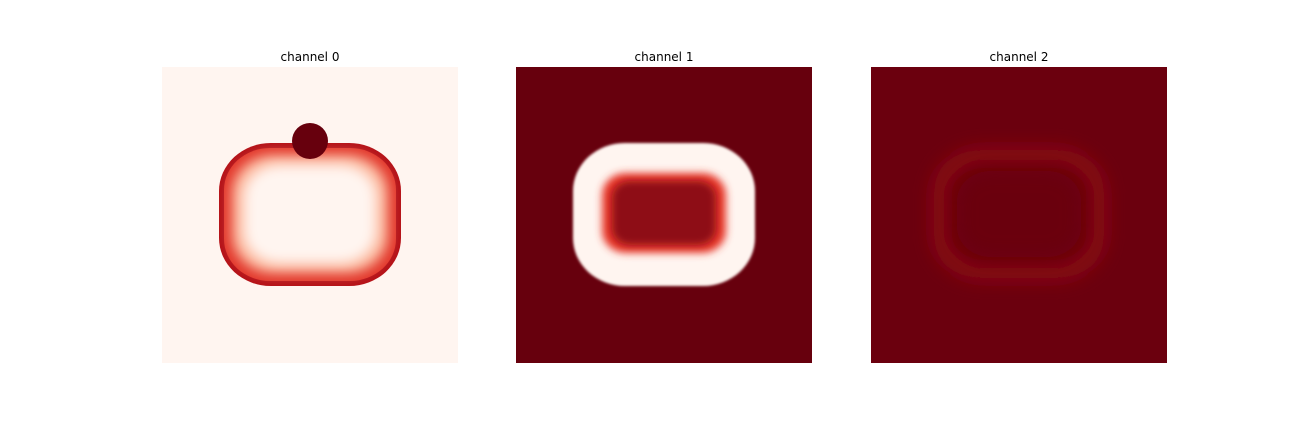 The image size is (1296, 432). I want to click on panel-title: channel 0, so click(310, 57).